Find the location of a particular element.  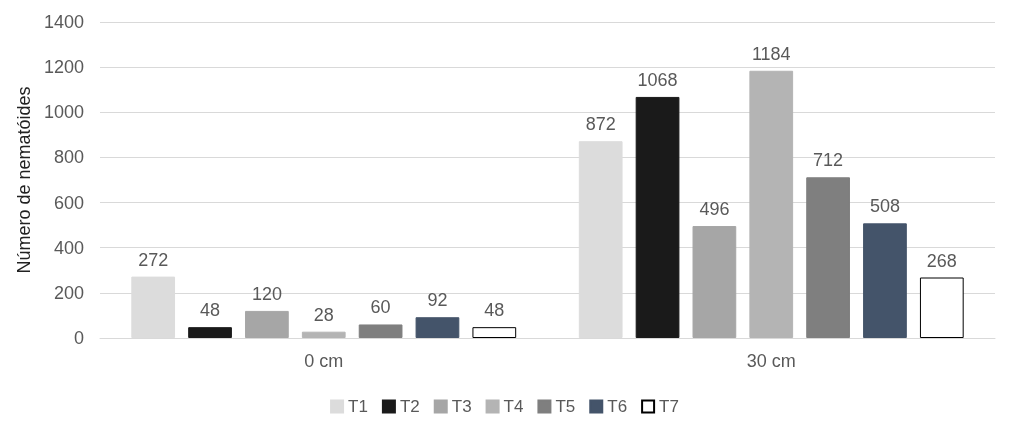

x-tick-label: 0 cm is located at coordinates (324, 361).